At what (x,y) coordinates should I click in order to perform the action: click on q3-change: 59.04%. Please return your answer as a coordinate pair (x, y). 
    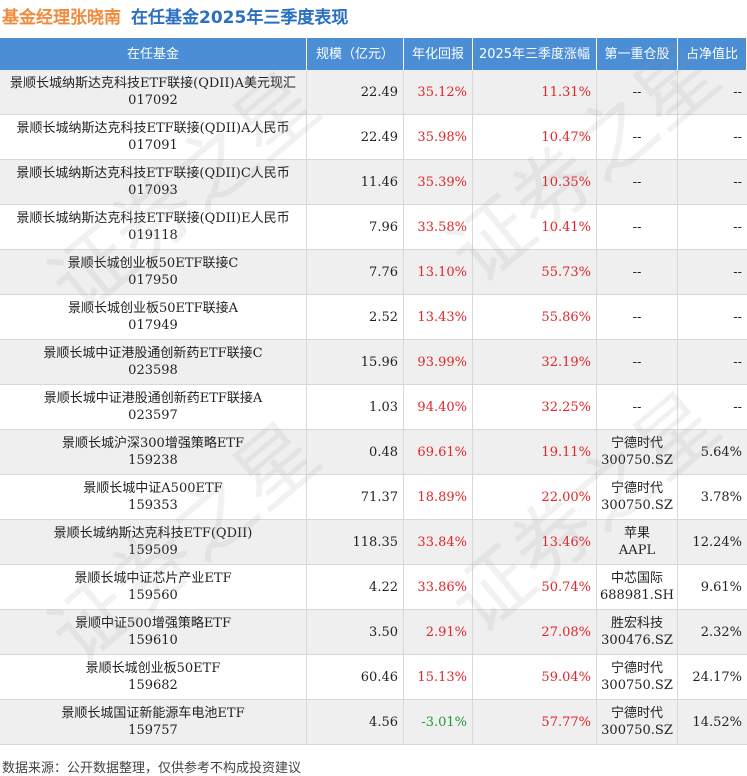
    Looking at the image, I should click on (566, 677).